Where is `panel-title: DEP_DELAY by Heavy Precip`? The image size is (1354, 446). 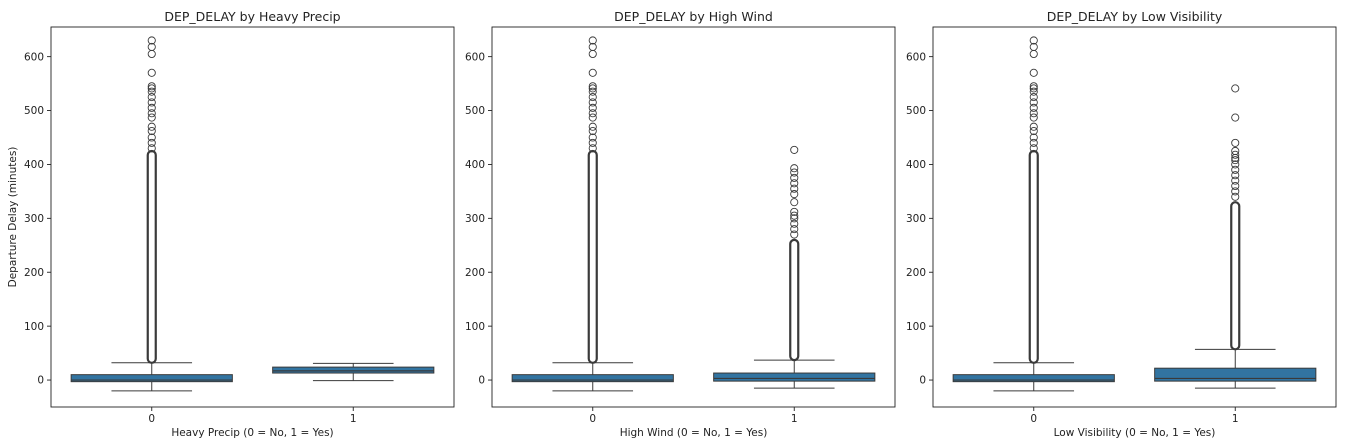
panel-title: DEP_DELAY by Heavy Precip is located at coordinates (252, 16).